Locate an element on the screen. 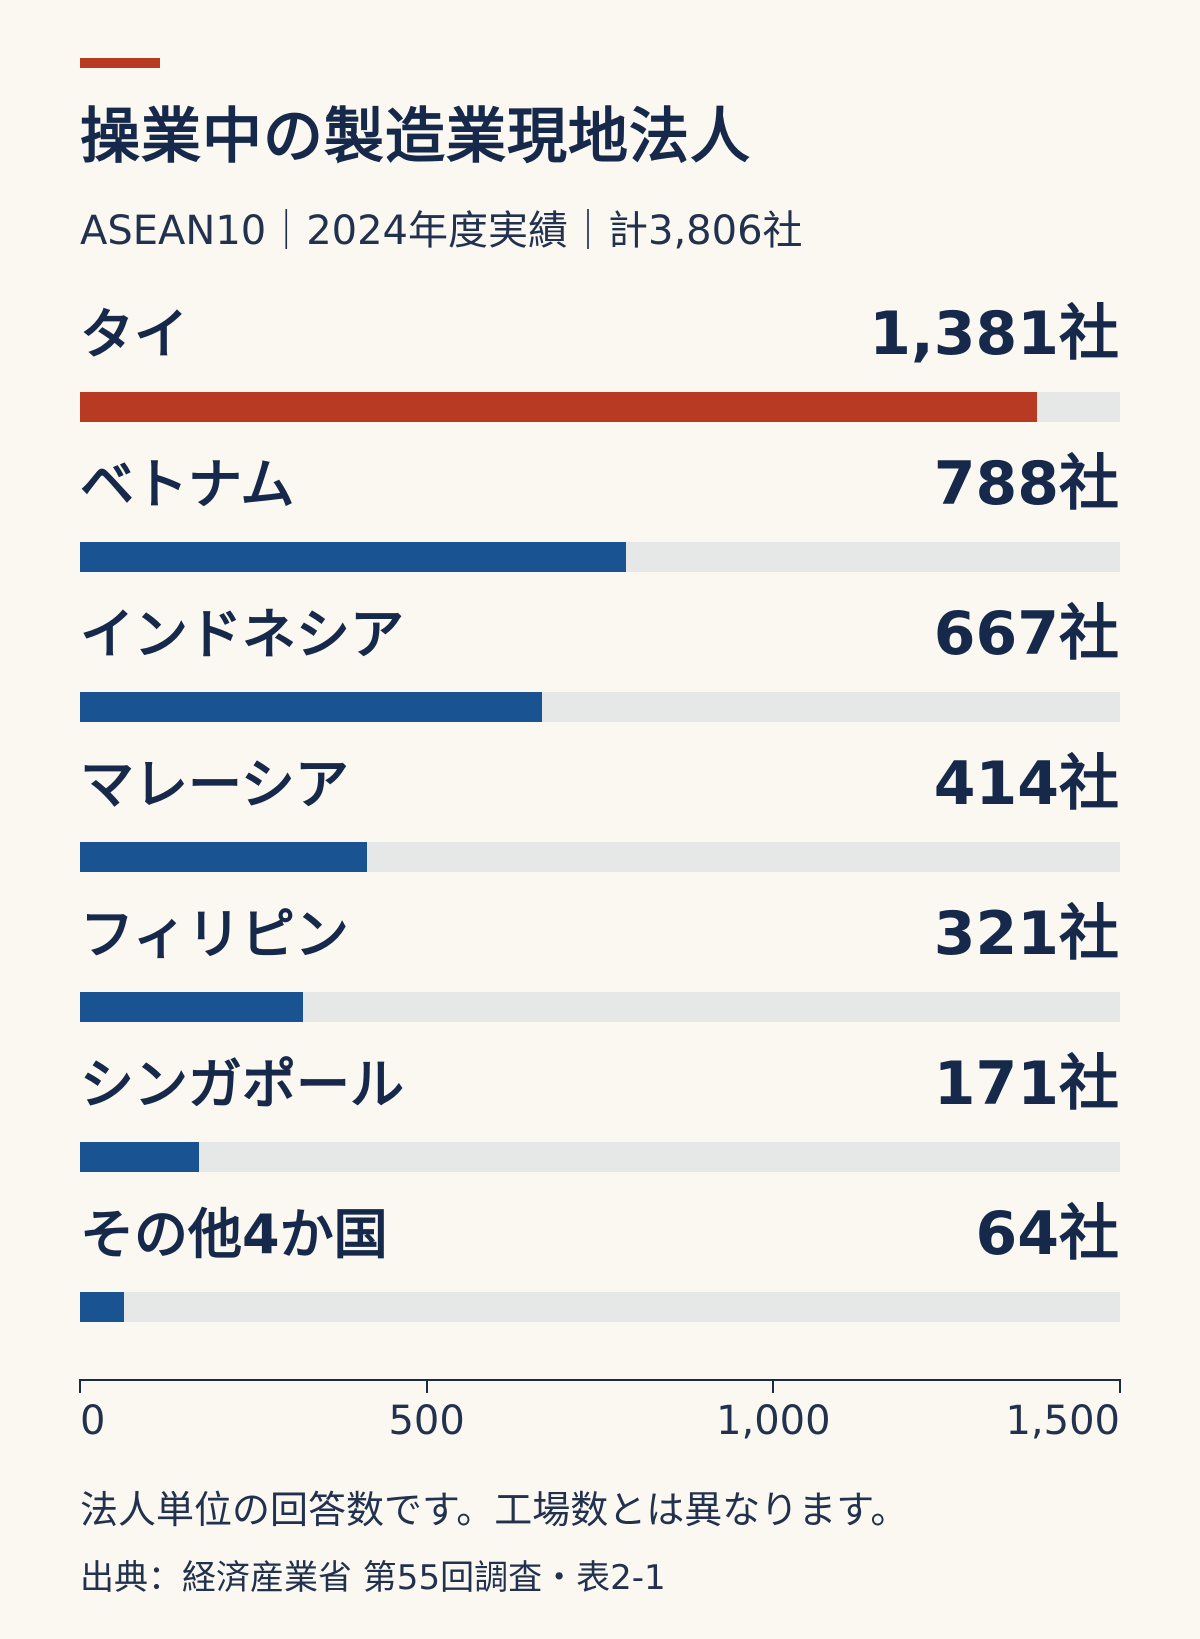 The width and height of the screenshot is (1200, 1639). x-tick-label: 0 is located at coordinates (93, 1421).